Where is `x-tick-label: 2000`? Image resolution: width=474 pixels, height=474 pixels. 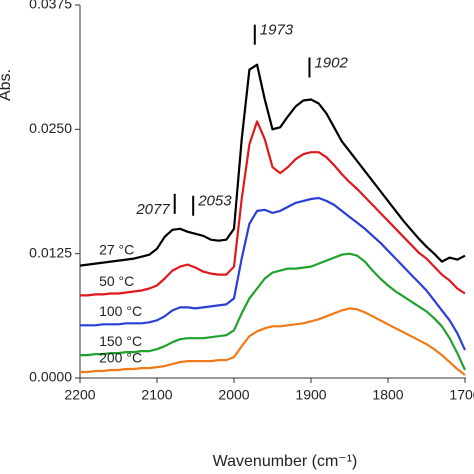 x-tick-label: 2000 is located at coordinates (233, 395).